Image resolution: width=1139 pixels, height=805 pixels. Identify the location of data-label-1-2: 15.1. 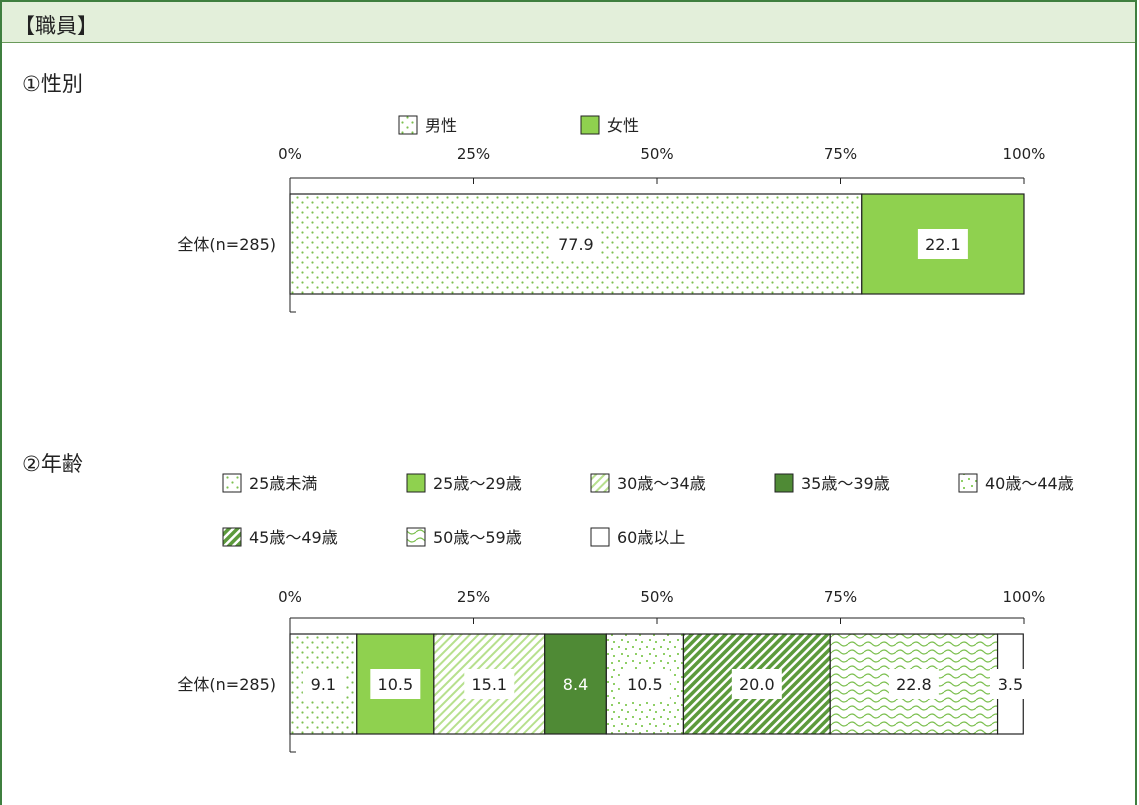
(489, 684).